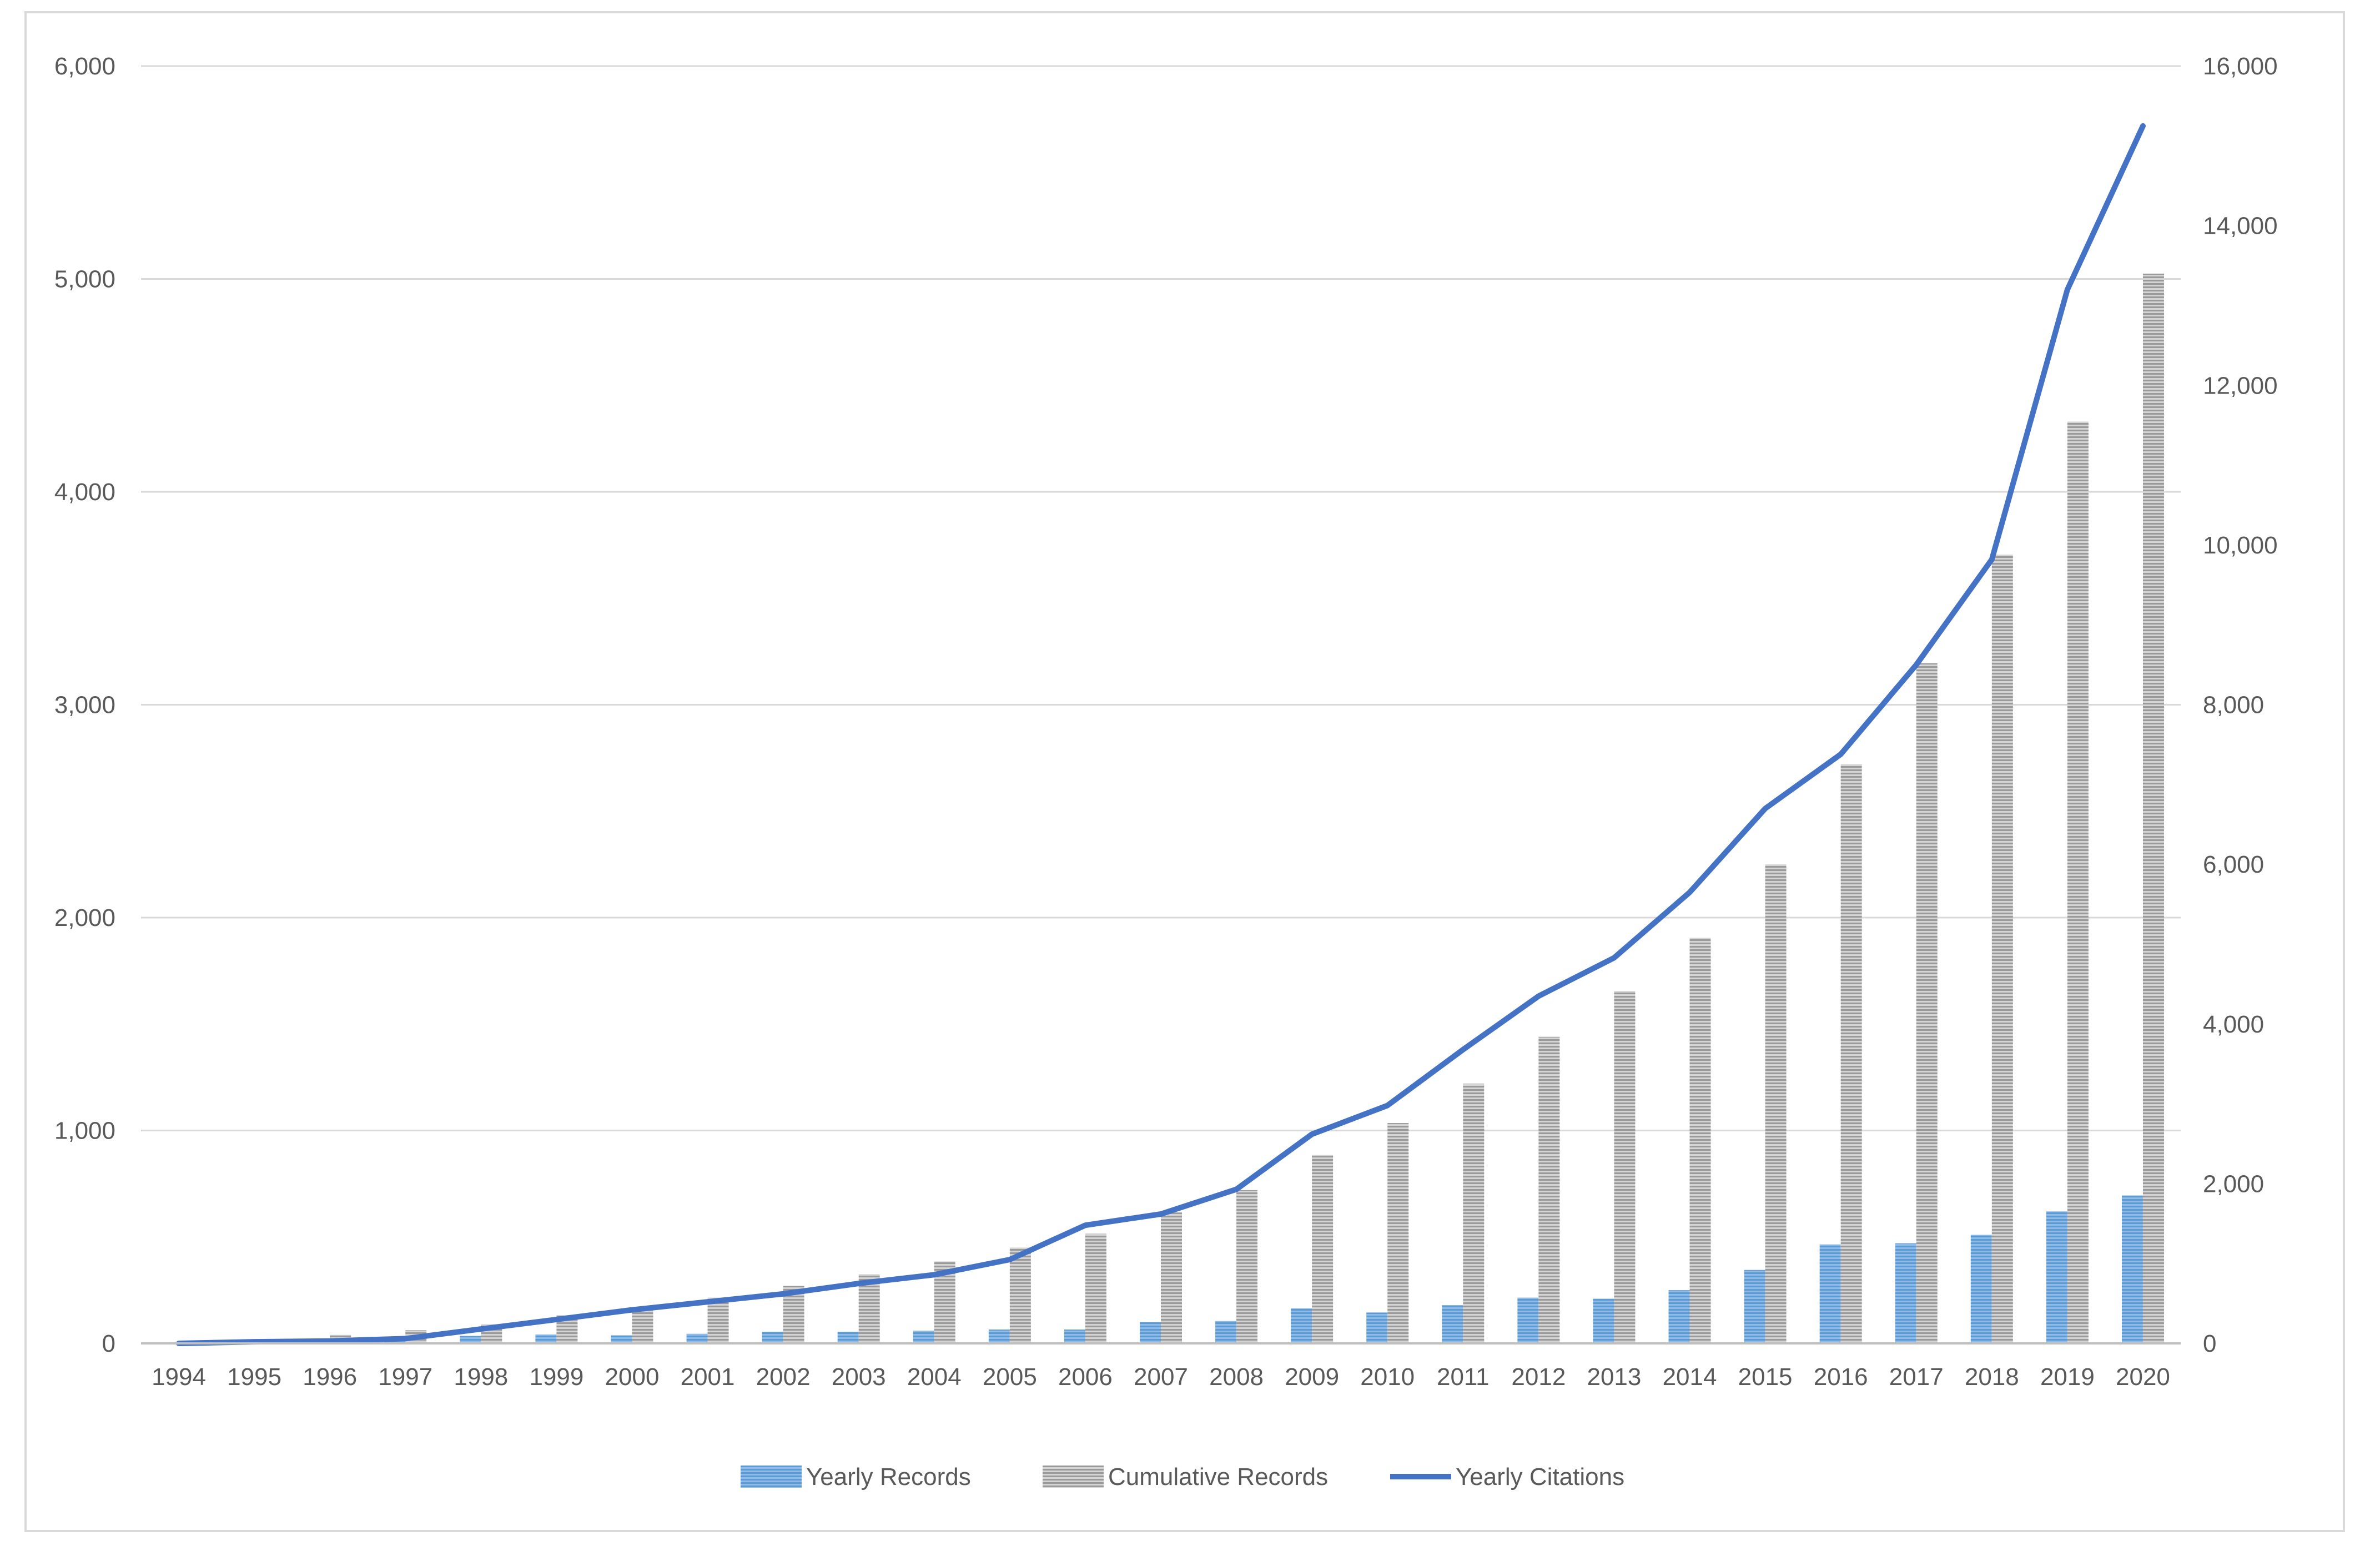  What do you see at coordinates (481, 1377) in the screenshot?
I see `x-tick-label: 1998` at bounding box center [481, 1377].